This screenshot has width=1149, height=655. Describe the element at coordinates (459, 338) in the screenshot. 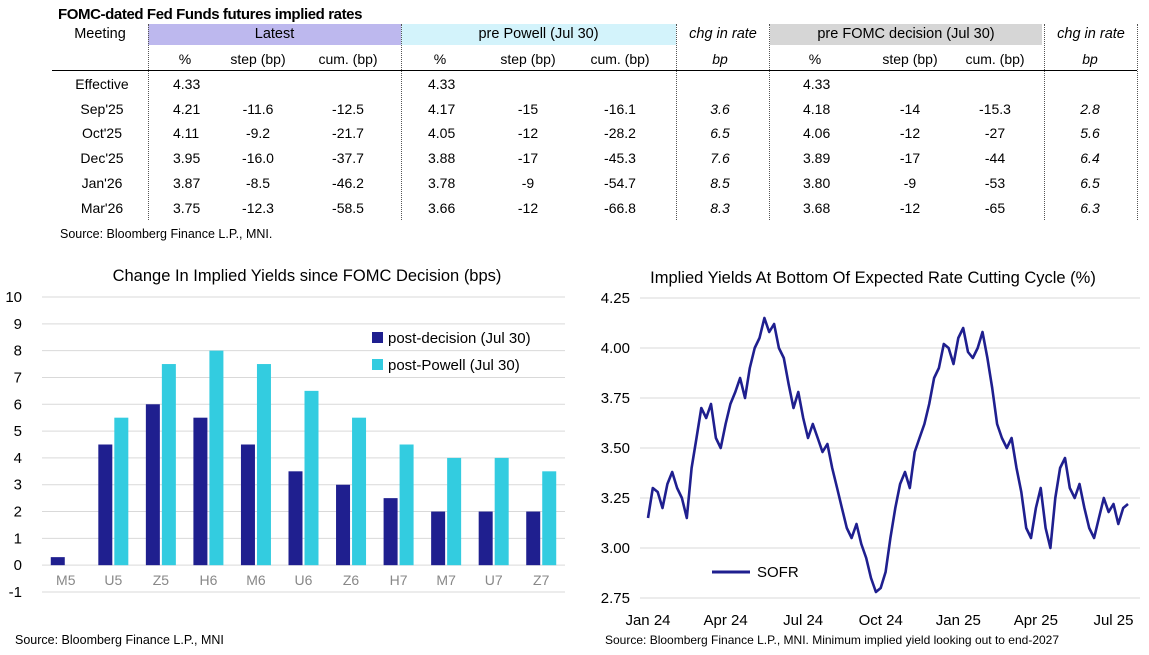

I see `legend-label-post-decision: post-decision (Jul 30)` at that location.